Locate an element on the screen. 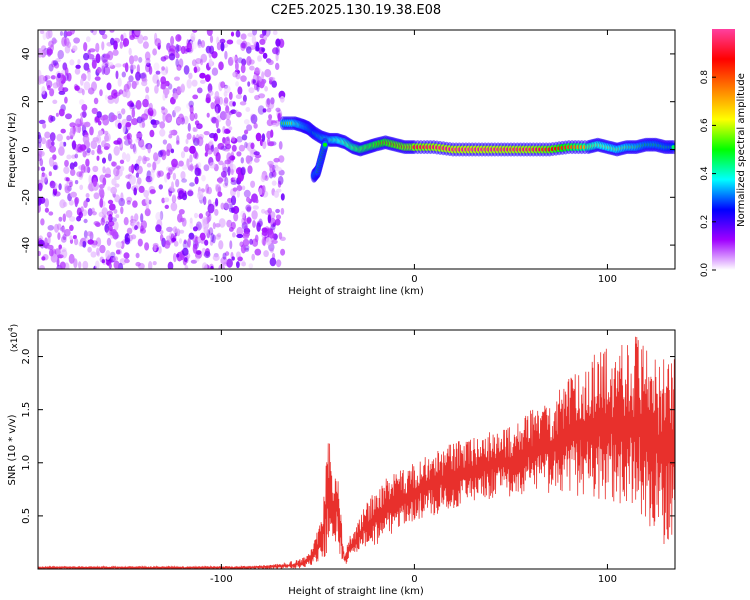 This screenshot has width=750, height=600. y-tick-label: -40 is located at coordinates (26, 245).